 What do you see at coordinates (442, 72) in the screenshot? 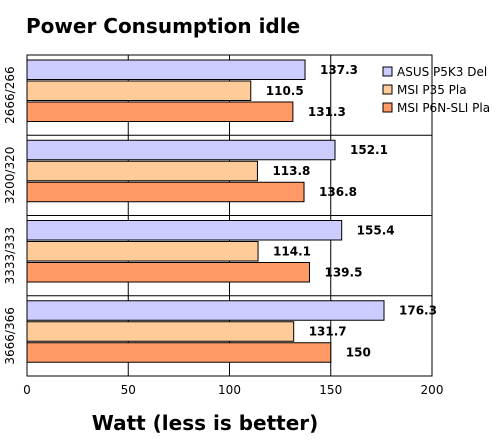
I see `legend-label: ASUS P5K3 Del` at bounding box center [442, 72].